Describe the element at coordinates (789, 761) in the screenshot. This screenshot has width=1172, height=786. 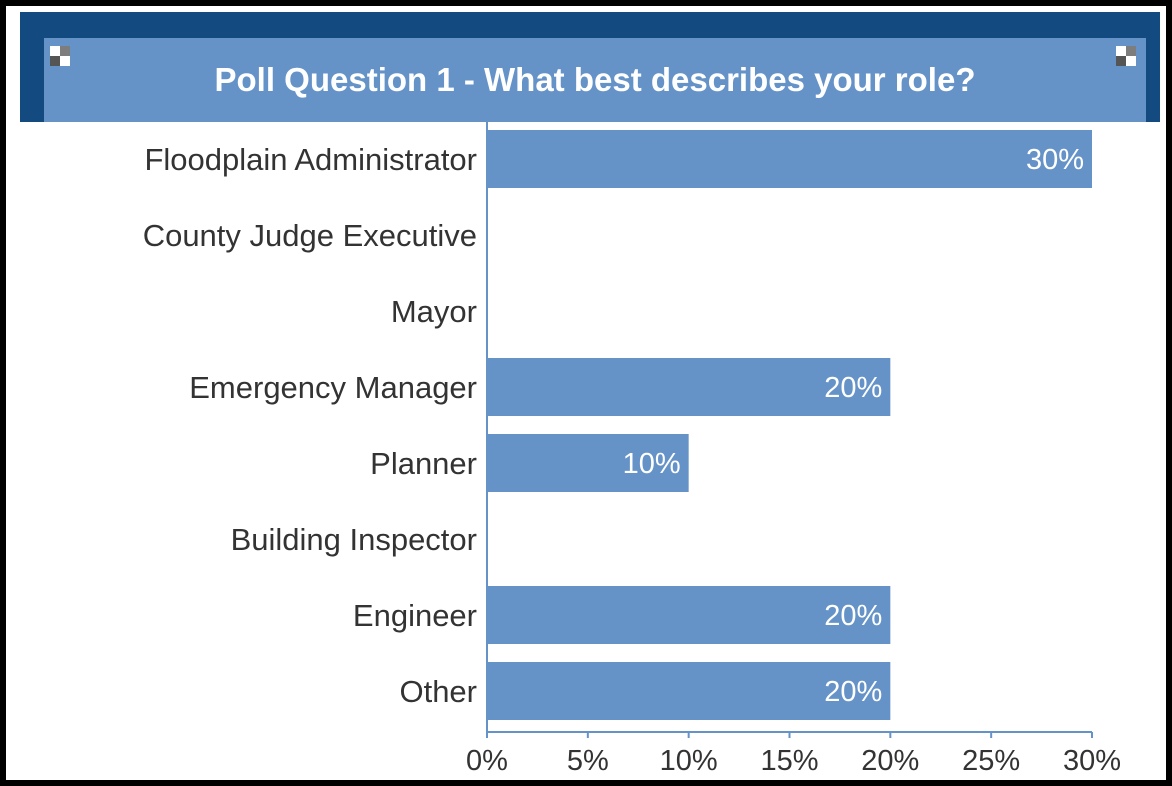
I see `x-tick-label: 15%` at that location.